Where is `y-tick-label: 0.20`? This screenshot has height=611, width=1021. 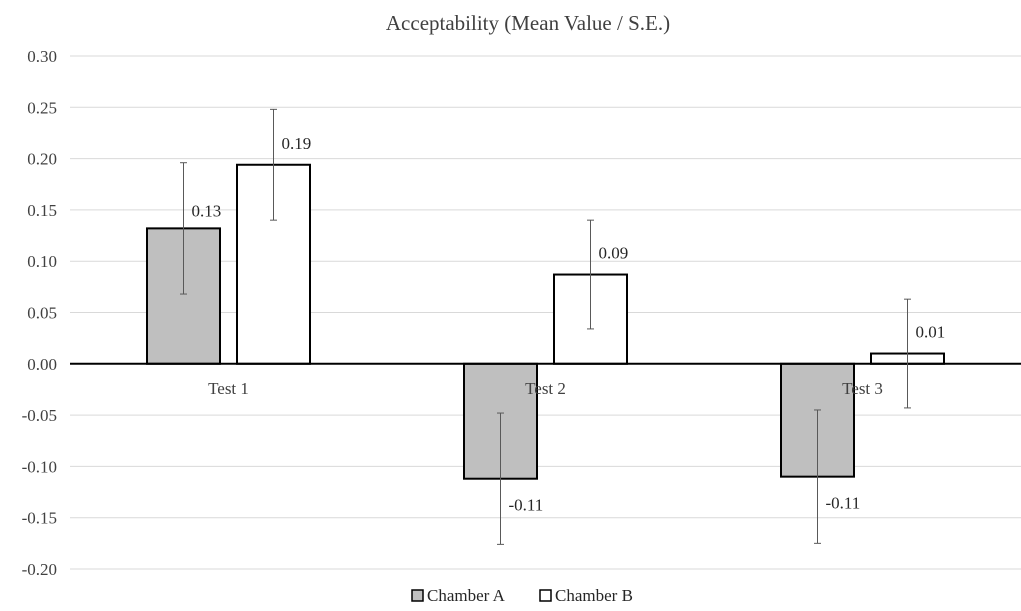
y-tick-label: 0.20 is located at coordinates (42, 159).